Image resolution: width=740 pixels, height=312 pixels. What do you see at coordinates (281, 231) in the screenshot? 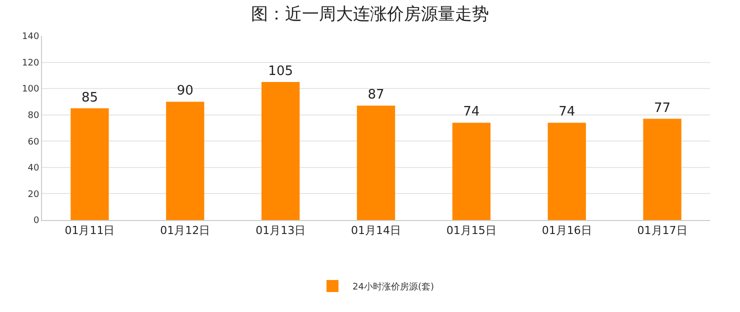
I see `x-tick-label: 01月13日` at bounding box center [281, 231].